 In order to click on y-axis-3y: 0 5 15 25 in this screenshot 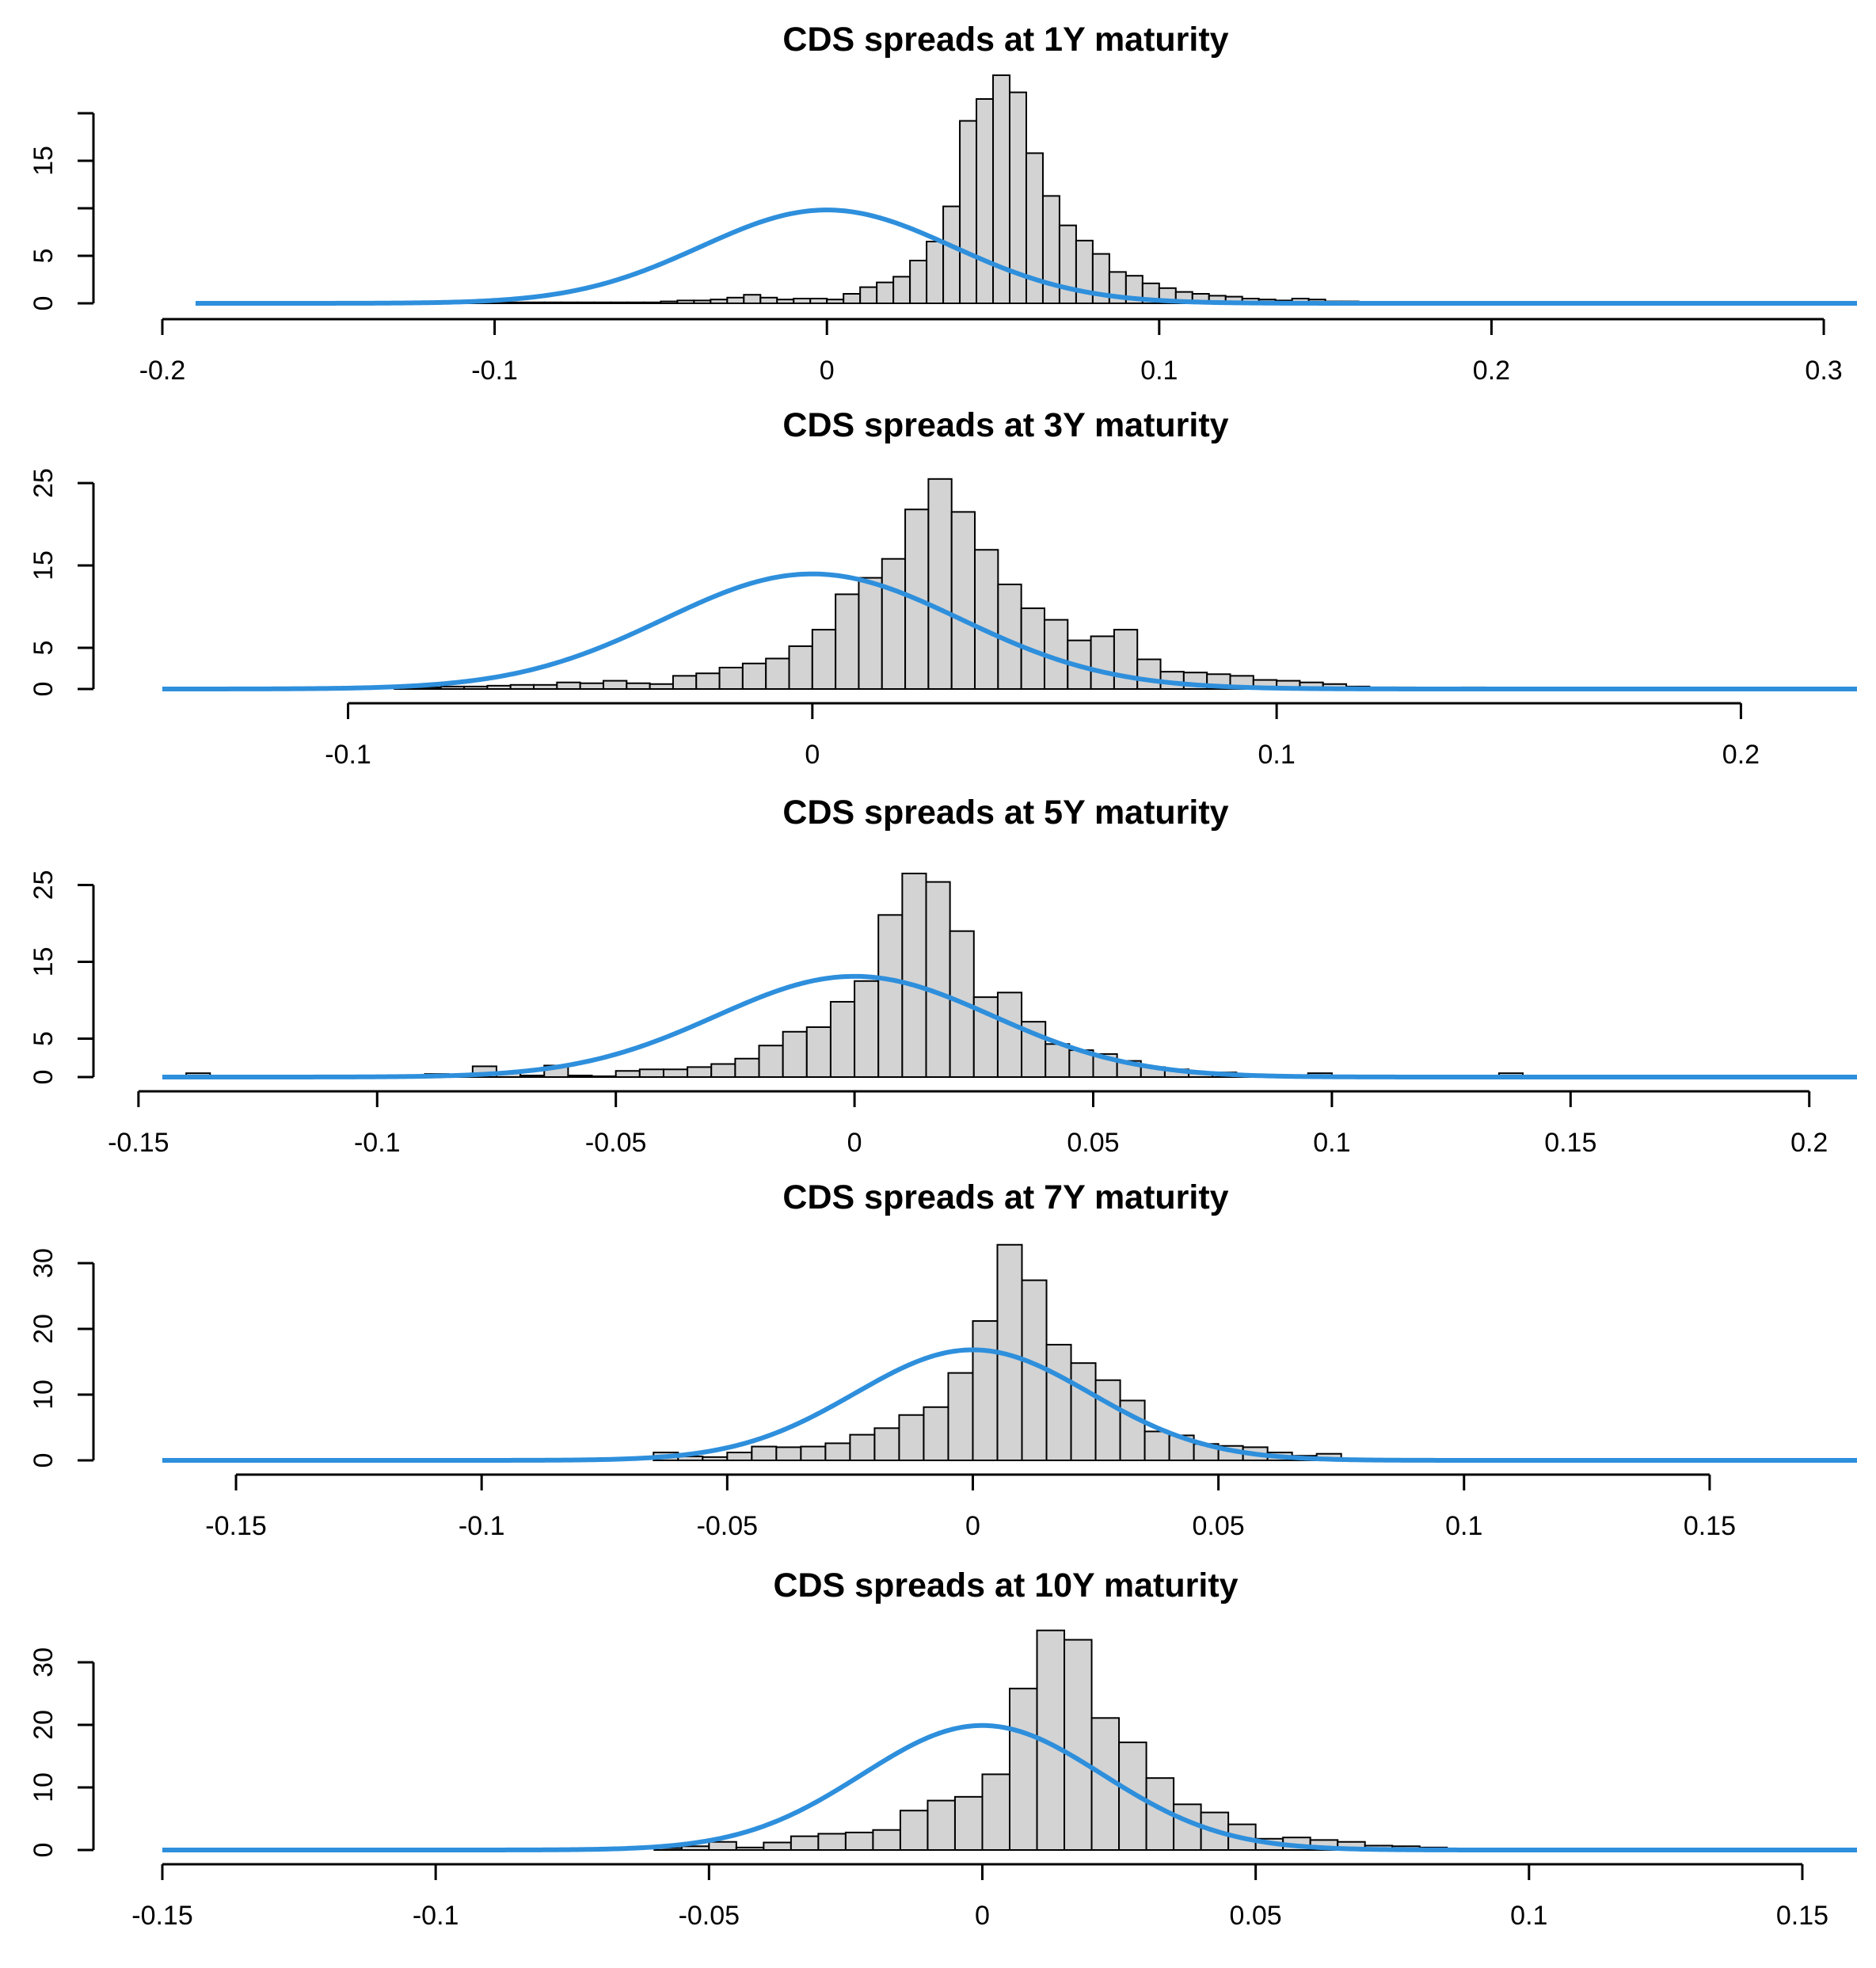, I will do `click(62, 582)`.